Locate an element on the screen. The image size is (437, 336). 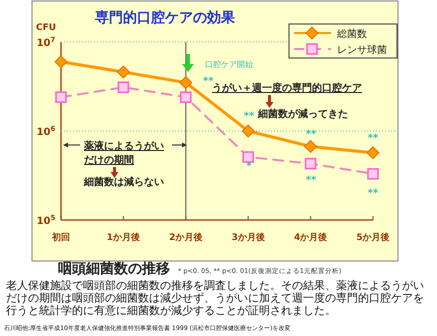
y-axis-title: CFU is located at coordinates (46, 28).